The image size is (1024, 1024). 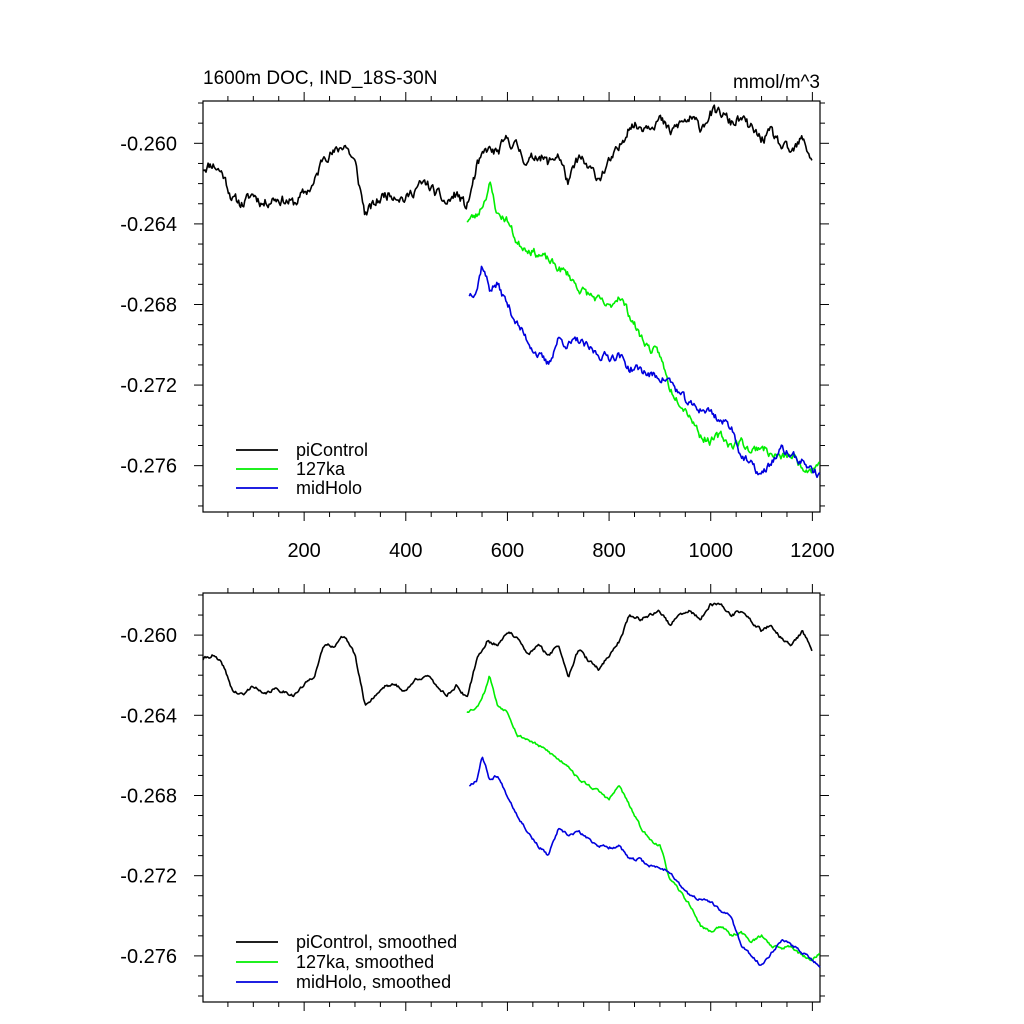 What do you see at coordinates (376, 942) in the screenshot?
I see `legend-label: piControl, smoothed` at bounding box center [376, 942].